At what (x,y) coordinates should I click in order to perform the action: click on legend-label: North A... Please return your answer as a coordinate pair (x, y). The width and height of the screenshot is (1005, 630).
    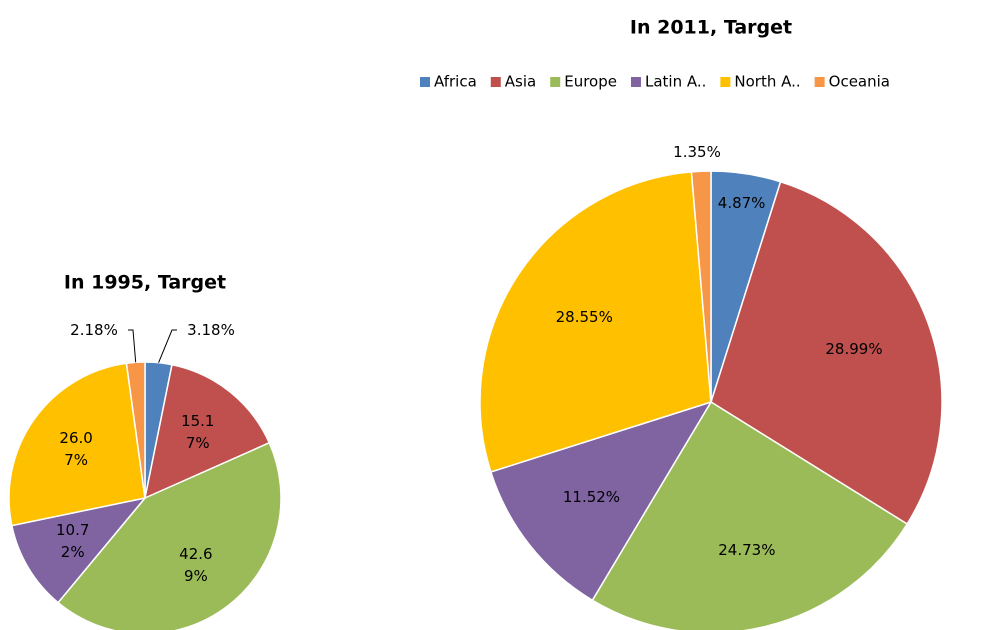
    Looking at the image, I should click on (767, 82).